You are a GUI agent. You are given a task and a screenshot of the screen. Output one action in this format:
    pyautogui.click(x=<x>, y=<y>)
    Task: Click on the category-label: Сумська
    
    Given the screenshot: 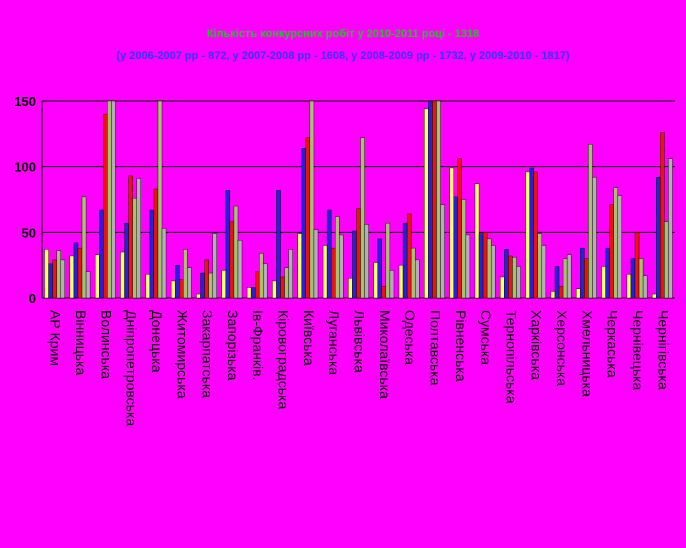 What is the action you would take?
    pyautogui.click(x=486, y=337)
    